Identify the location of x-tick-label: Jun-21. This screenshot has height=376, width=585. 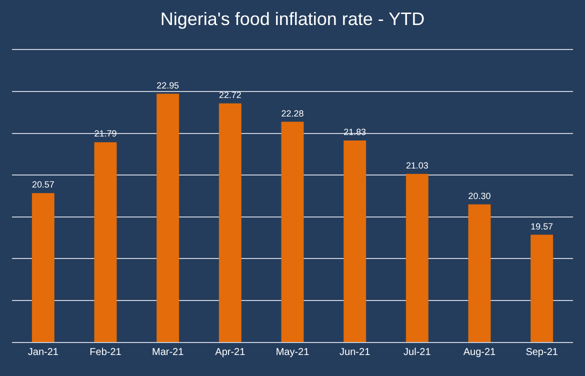
(355, 352).